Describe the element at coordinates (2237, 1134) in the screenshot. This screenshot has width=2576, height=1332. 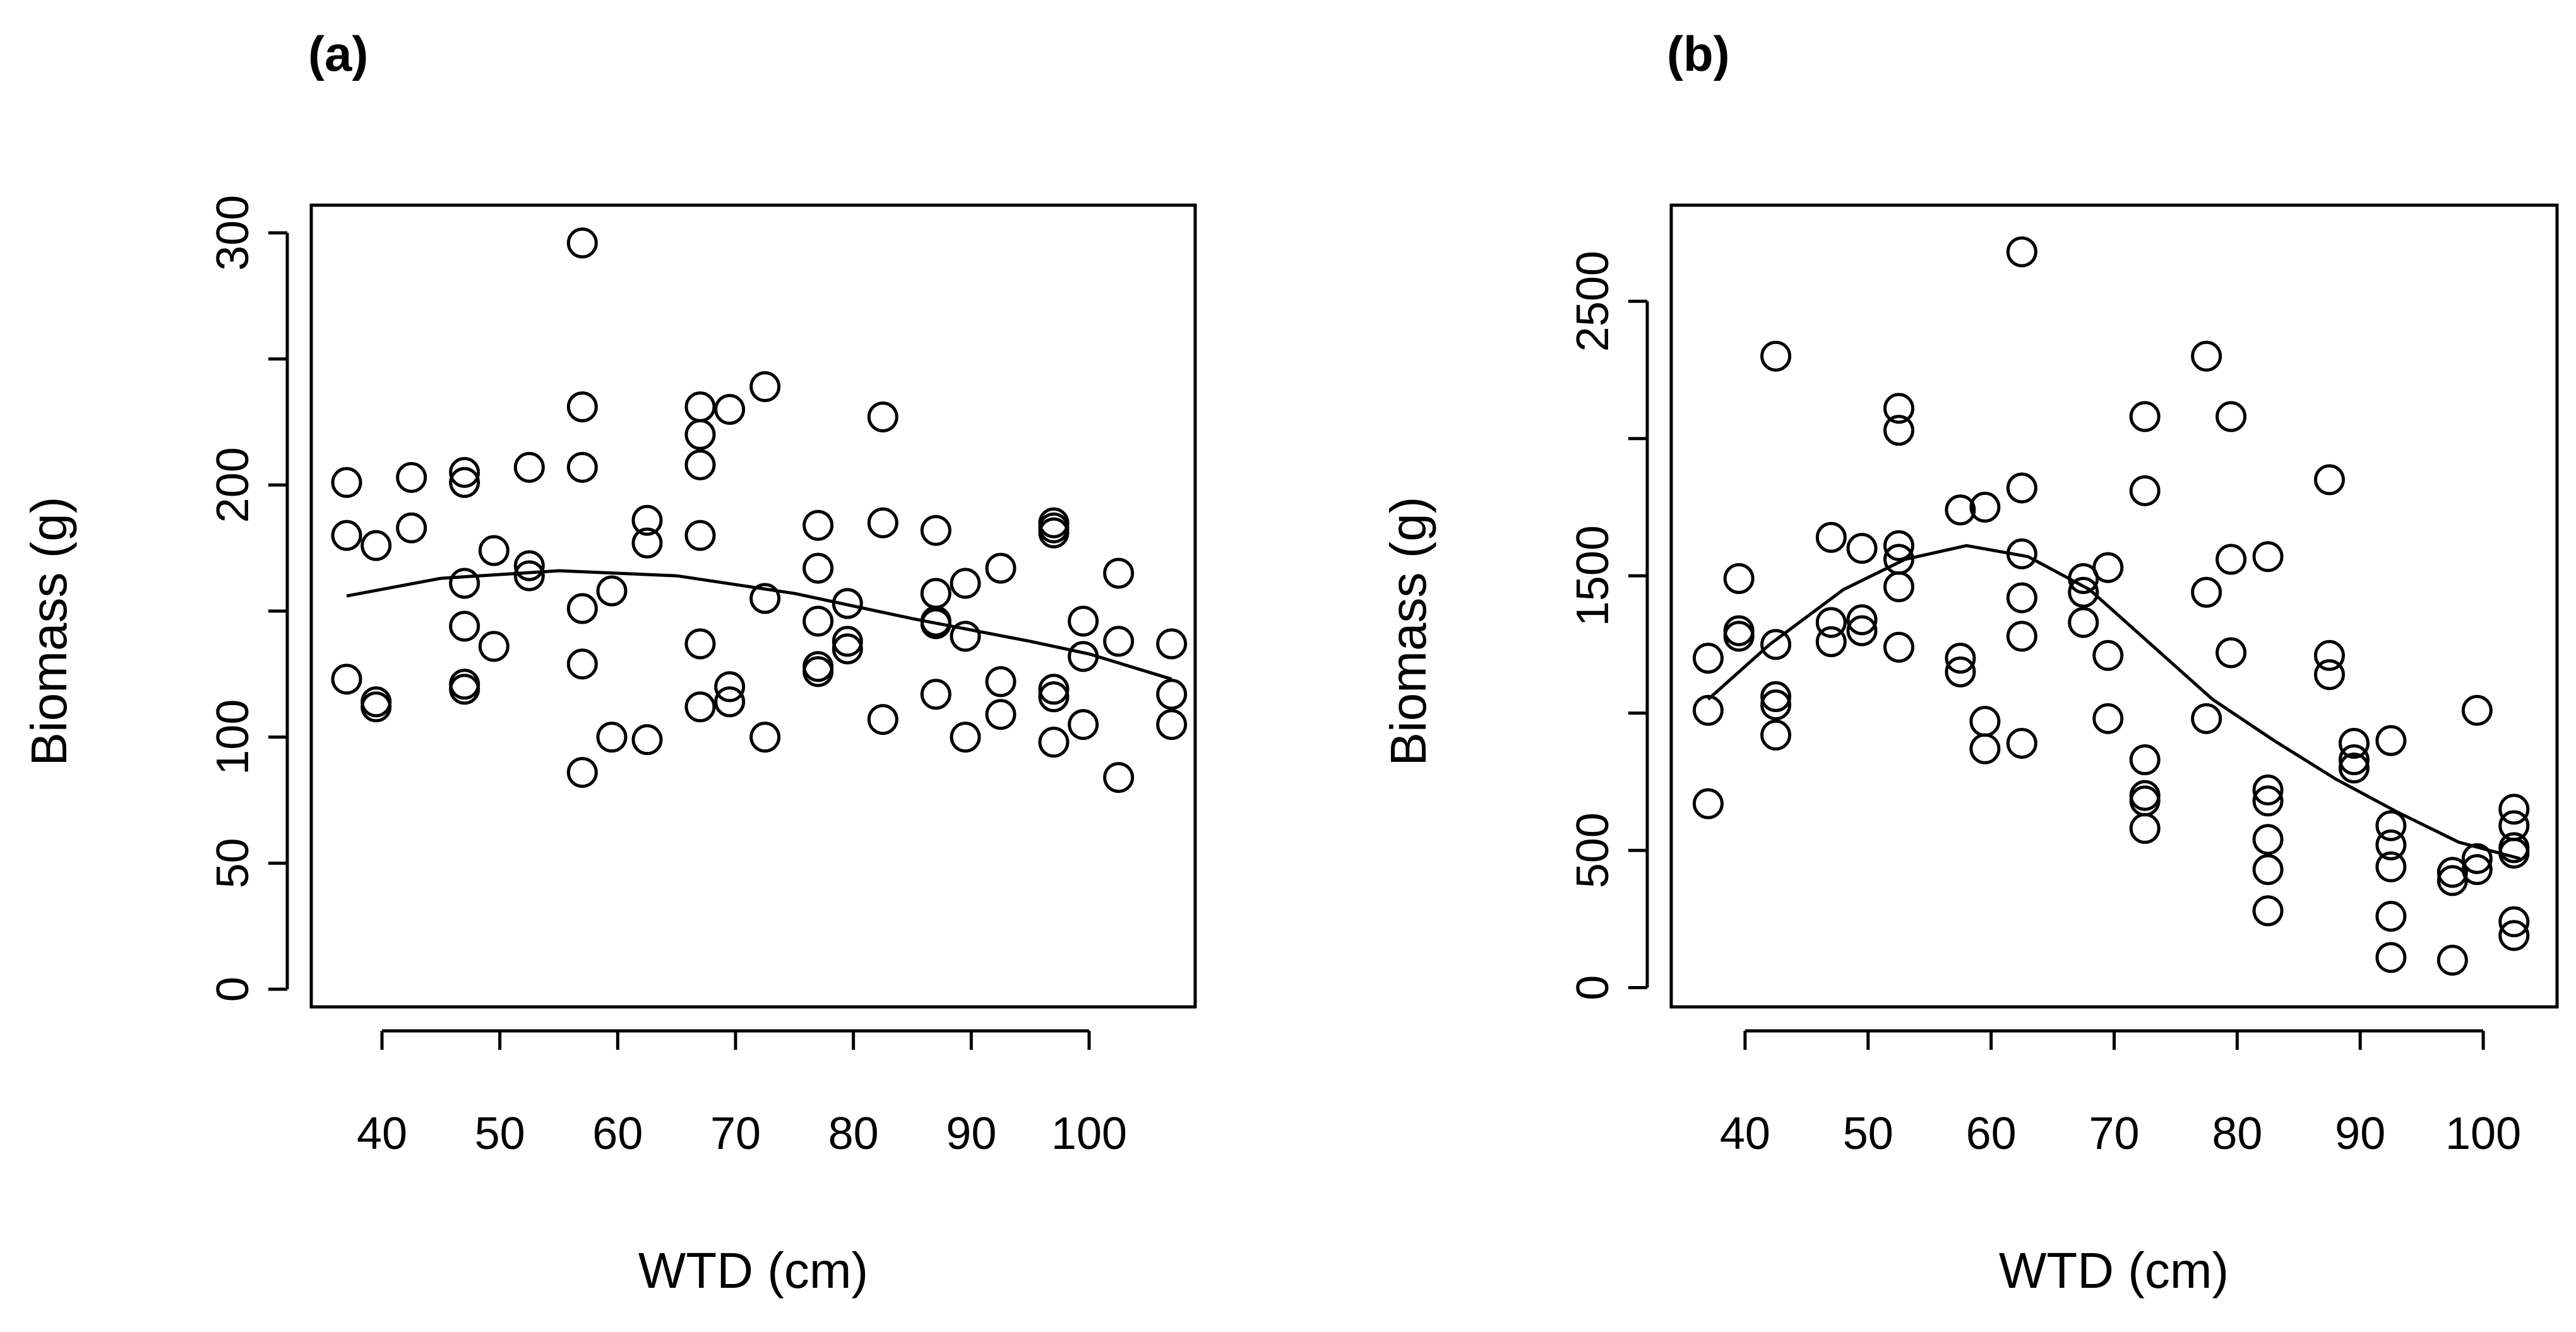
I see `panel-b-x-tick-label: 80` at that location.